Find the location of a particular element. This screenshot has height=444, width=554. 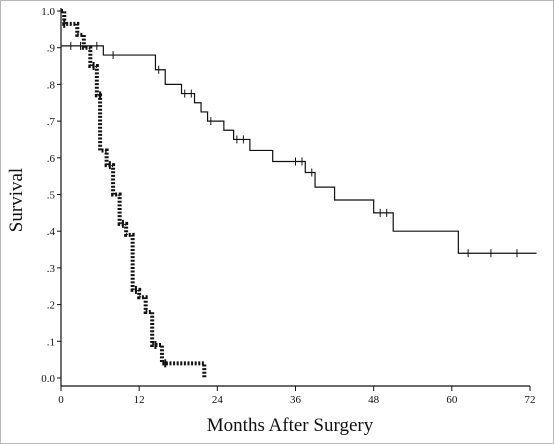

y-tick-label: .8 is located at coordinates (51, 85).